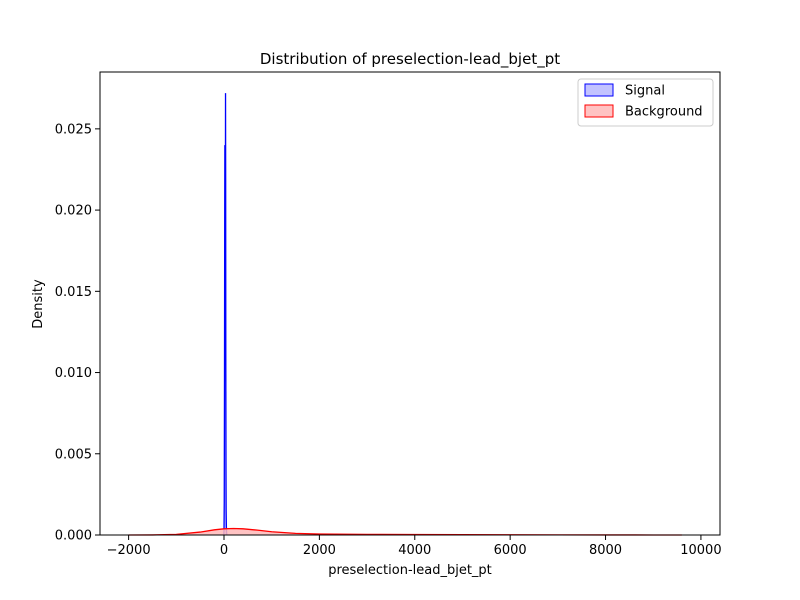 This screenshot has width=800, height=600. I want to click on x-tick-label: 2000, so click(319, 550).